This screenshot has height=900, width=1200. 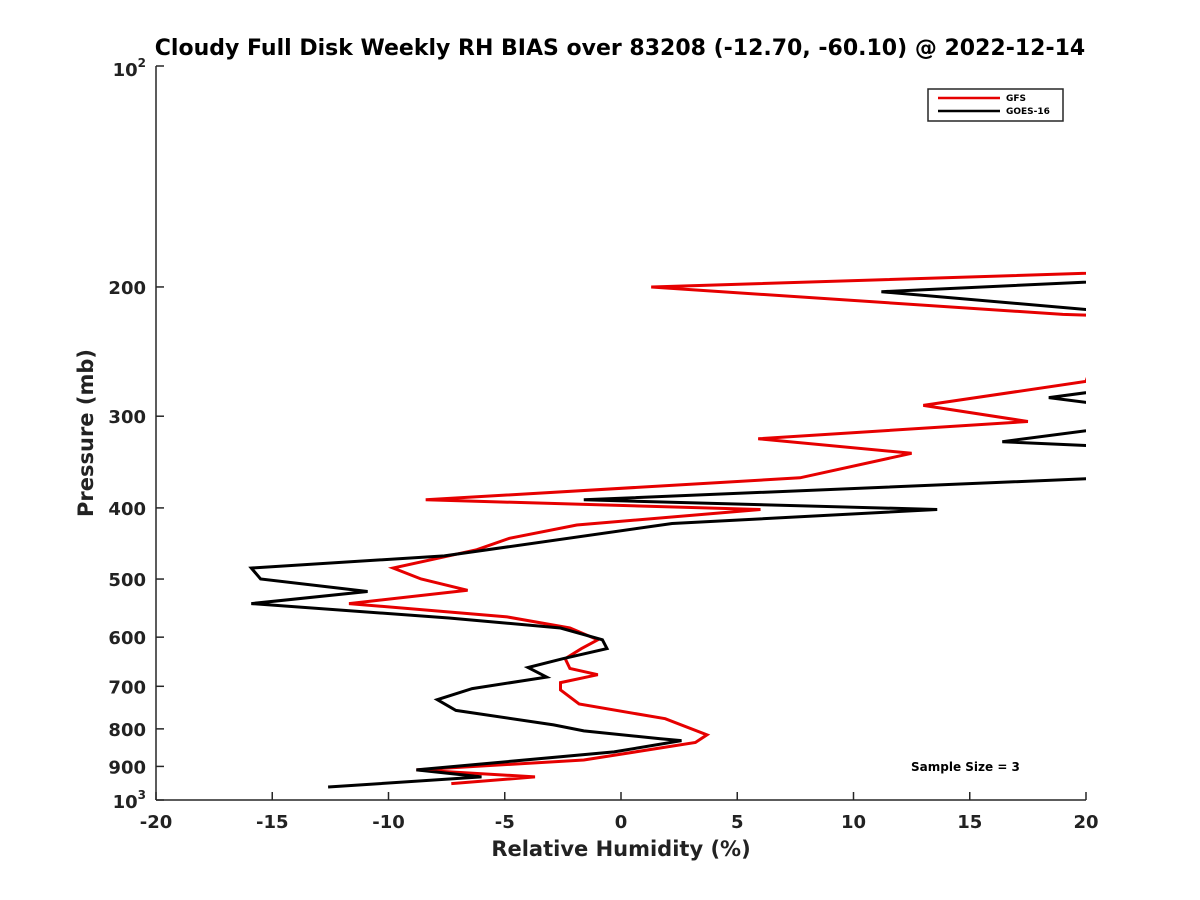 I want to click on x-tick-label: -10, so click(x=388, y=822).